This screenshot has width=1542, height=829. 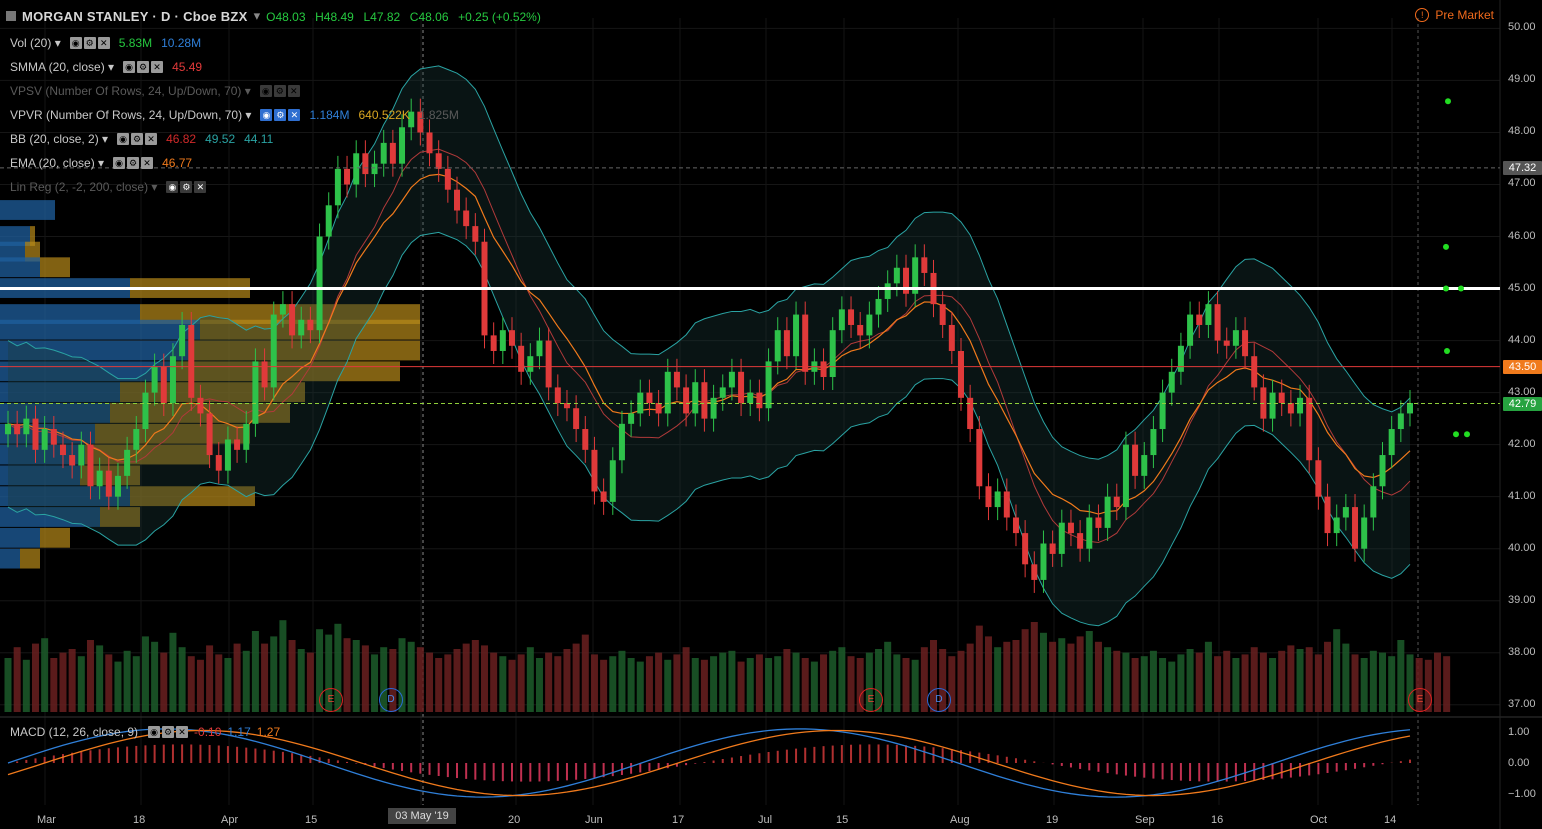 What do you see at coordinates (257, 15) in the screenshot?
I see `chevron-down-icon: ▾` at bounding box center [257, 15].